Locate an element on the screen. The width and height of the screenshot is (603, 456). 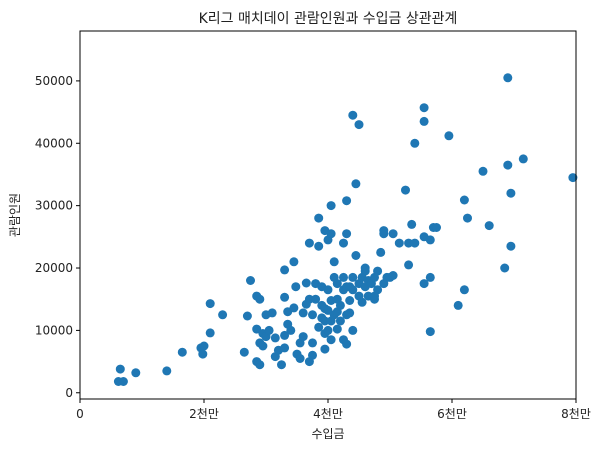
x-axis-ticks: 0 2천만 4천만 6천만 8천만 is located at coordinates (333, 410).